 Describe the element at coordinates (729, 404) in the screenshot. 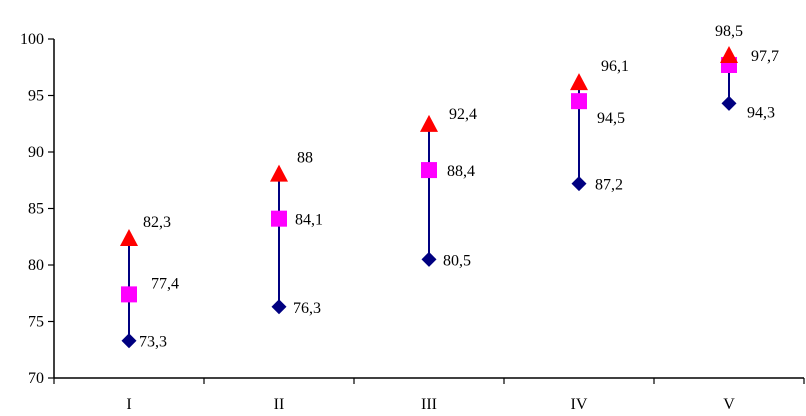

I see `x-tick-label: V` at that location.